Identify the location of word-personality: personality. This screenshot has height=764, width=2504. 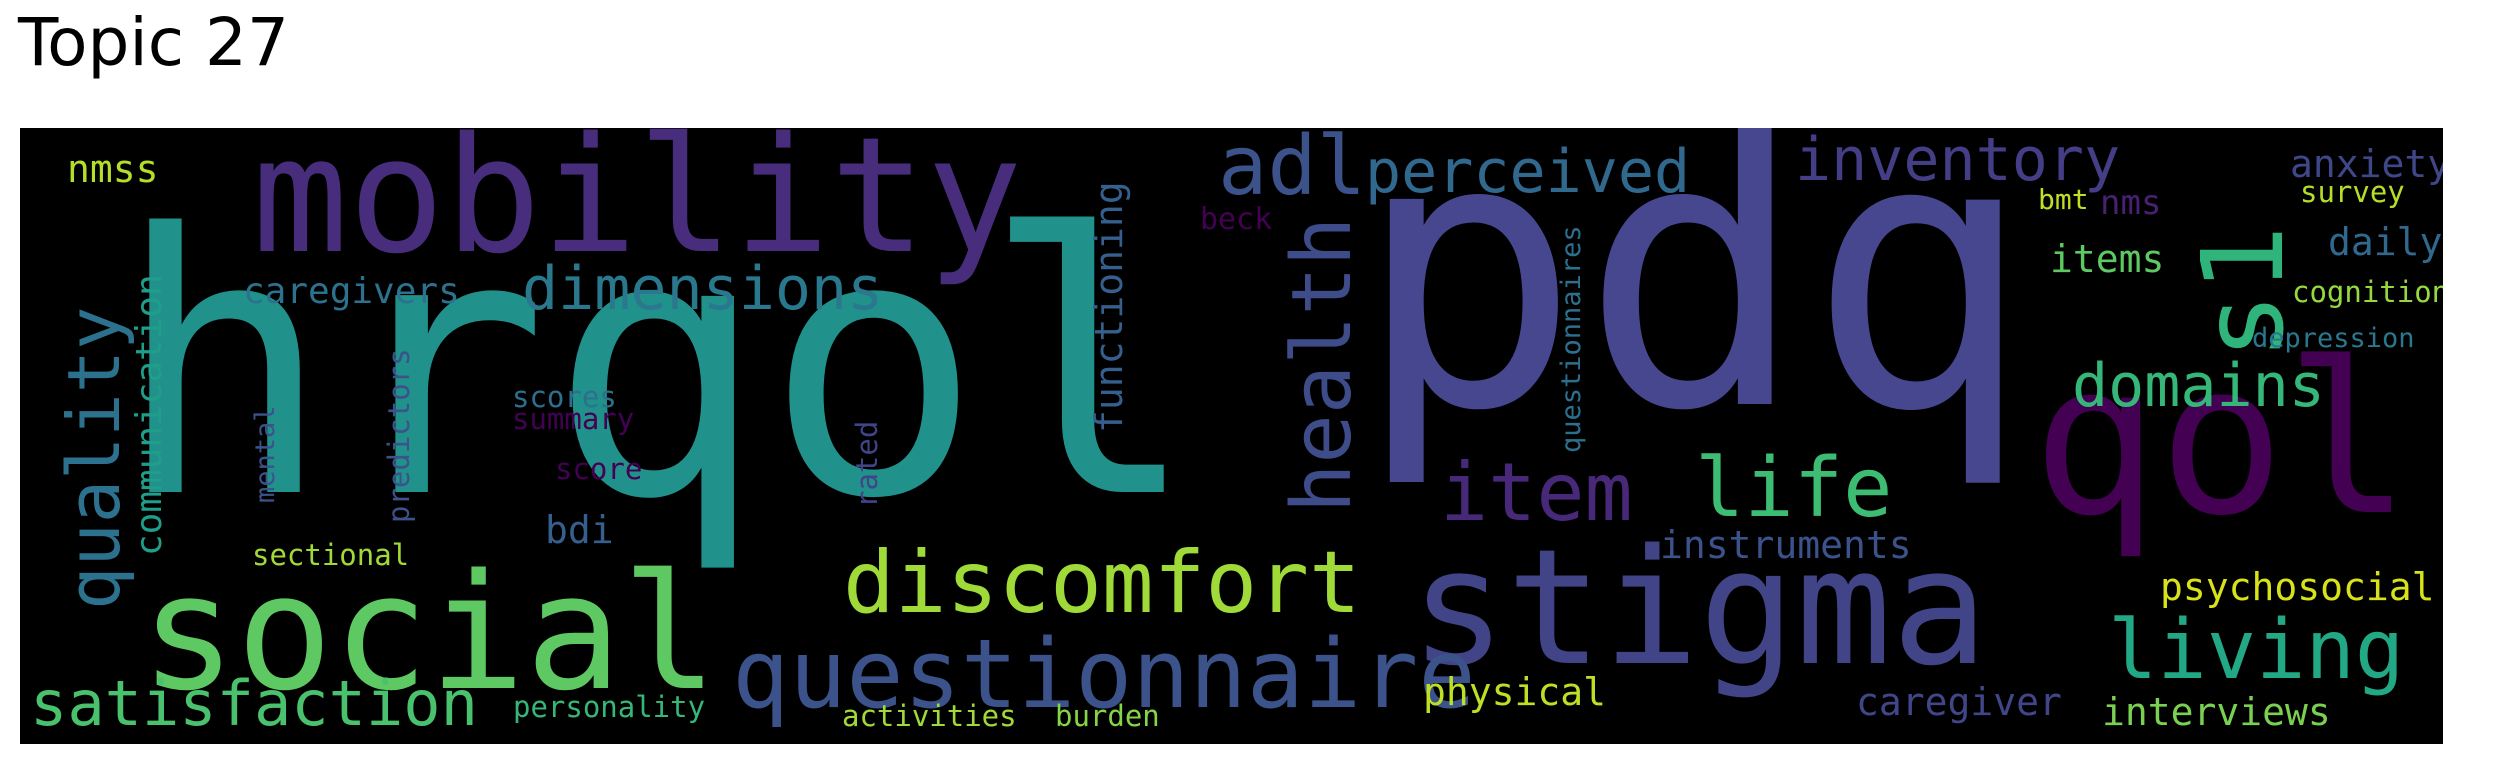
(609, 707).